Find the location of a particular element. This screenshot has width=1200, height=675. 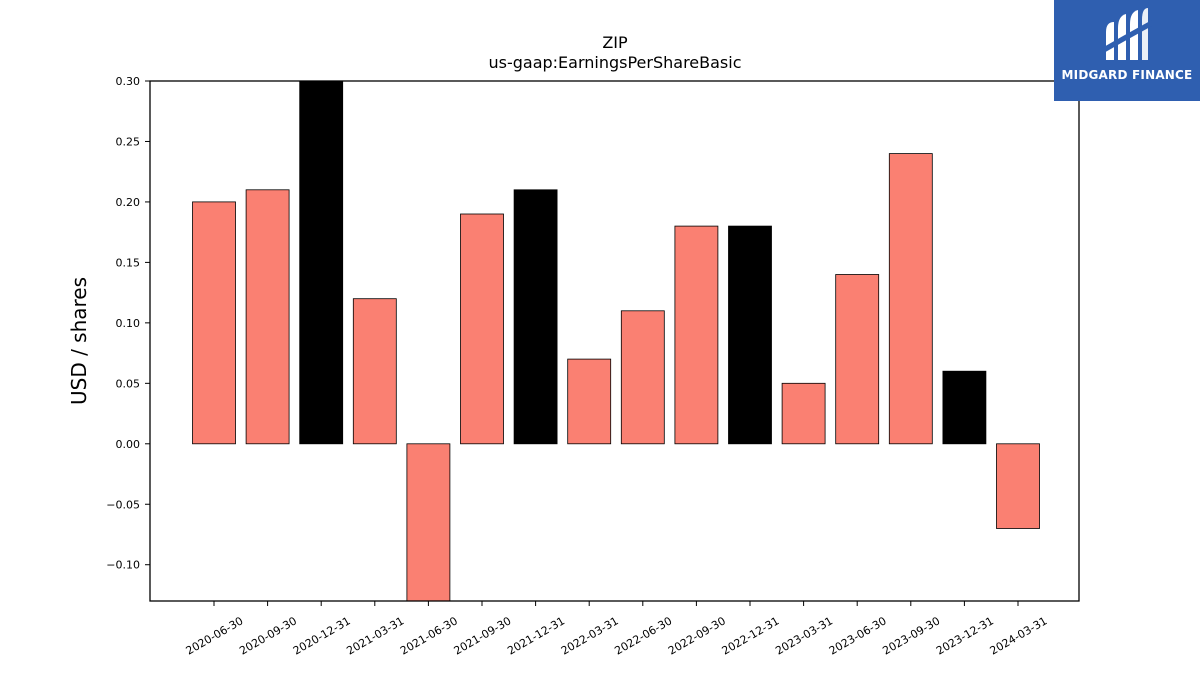

y-tick-label: −0.10 is located at coordinates (123, 565).